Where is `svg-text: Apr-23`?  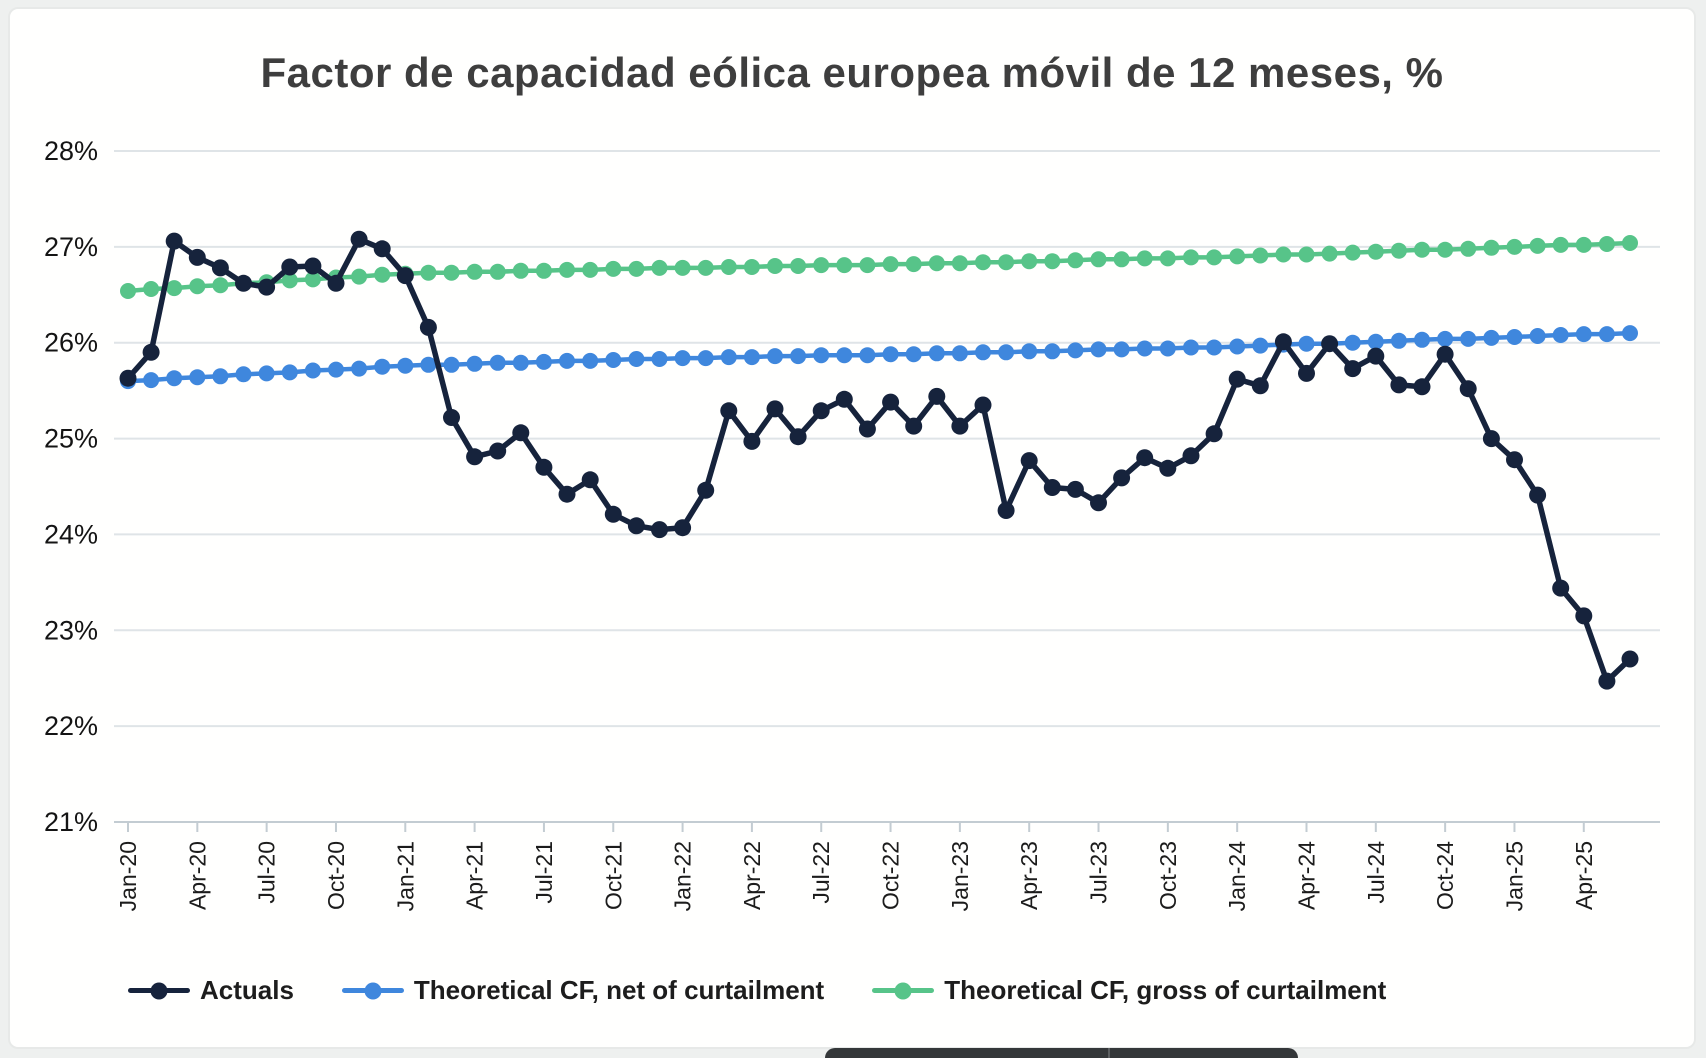
svg-text: Apr-23 is located at coordinates (1029, 875).